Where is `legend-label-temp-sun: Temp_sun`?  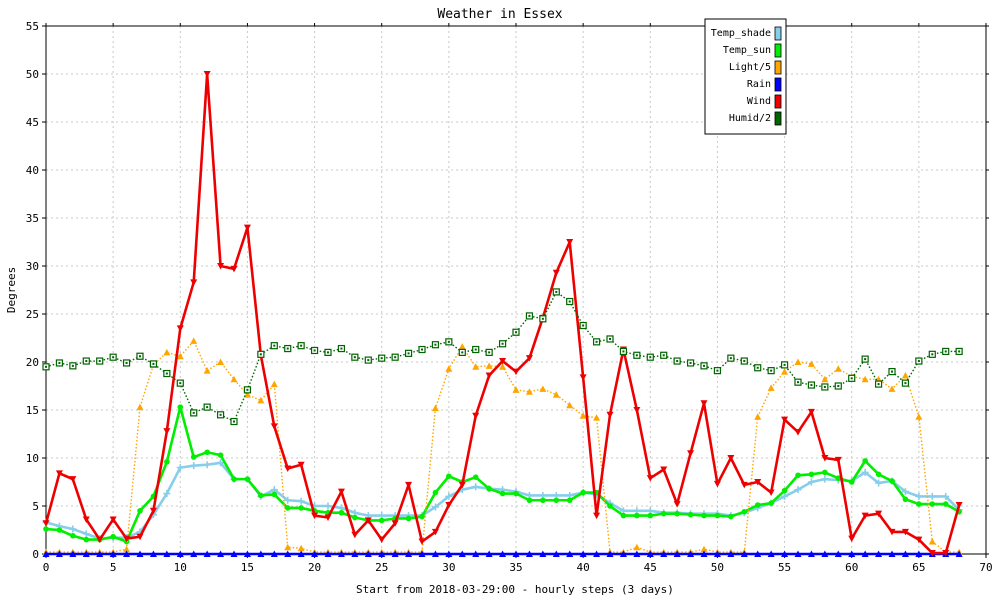
legend-label-temp-sun: Temp_sun is located at coordinates (747, 50).